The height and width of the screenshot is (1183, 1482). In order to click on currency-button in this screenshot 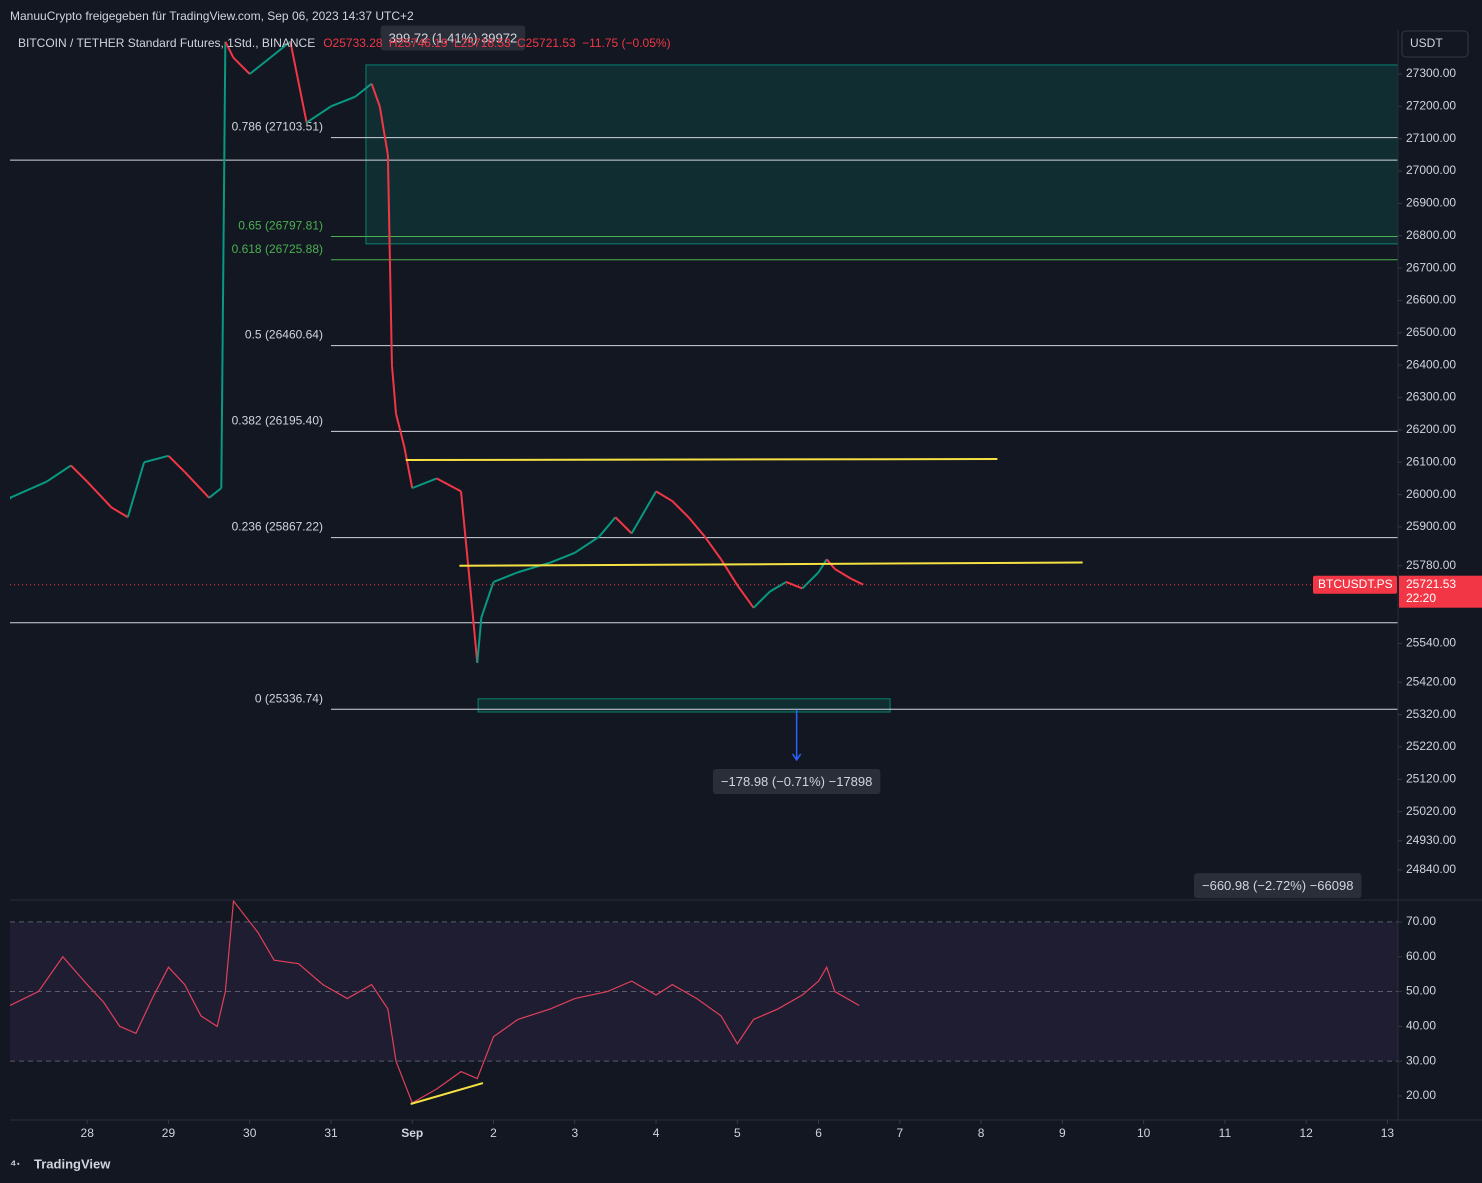, I will do `click(1435, 44)`.